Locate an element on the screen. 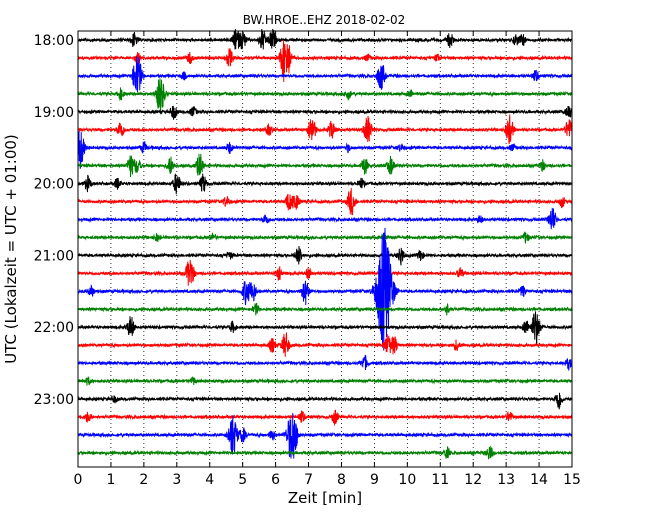 This screenshot has height=520, width=650. x-tick-label-5: 5 is located at coordinates (242, 480).